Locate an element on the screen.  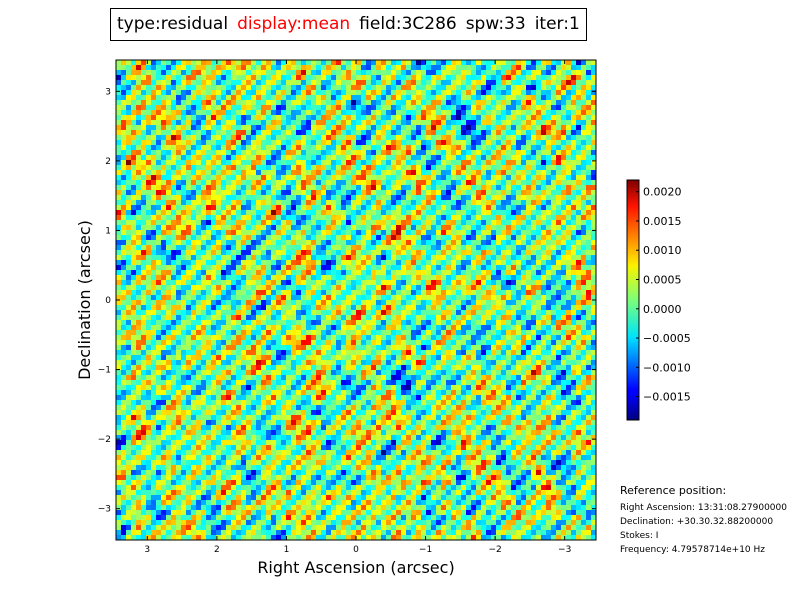
colorbar-tick-label: −0.0015 is located at coordinates (667, 397).